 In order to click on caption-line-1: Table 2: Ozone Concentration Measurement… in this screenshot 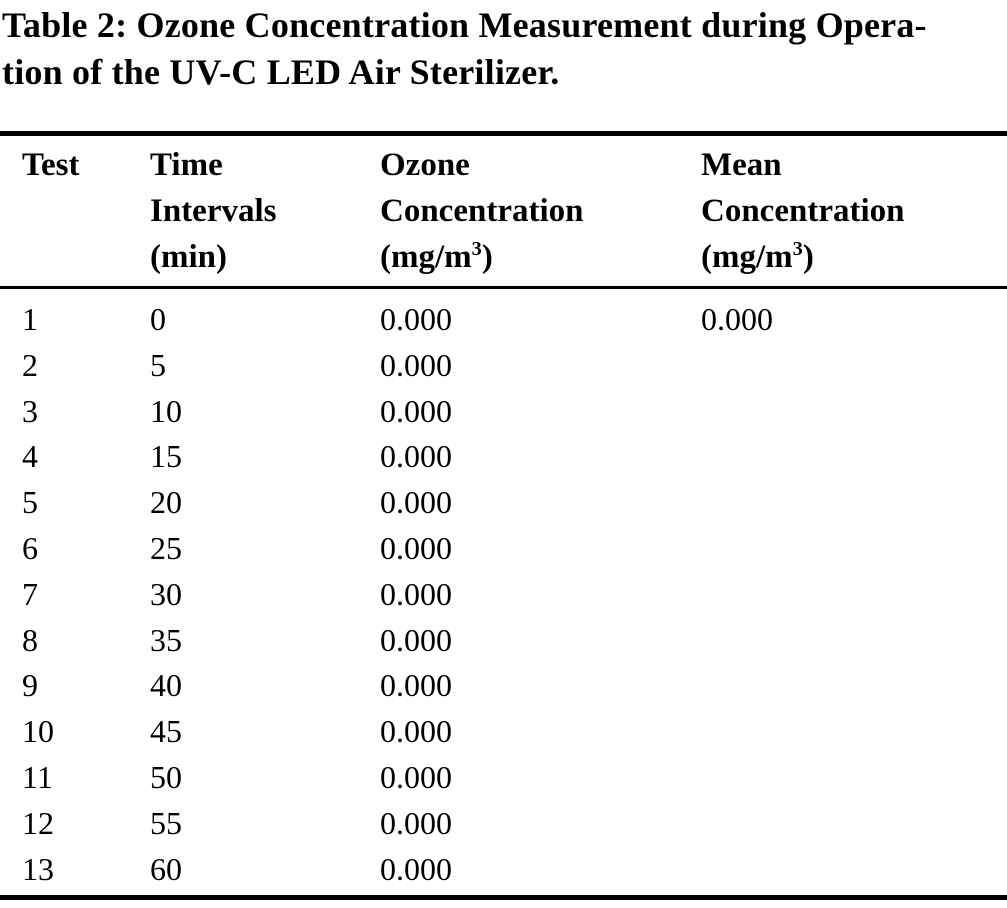, I will do `click(464, 25)`.